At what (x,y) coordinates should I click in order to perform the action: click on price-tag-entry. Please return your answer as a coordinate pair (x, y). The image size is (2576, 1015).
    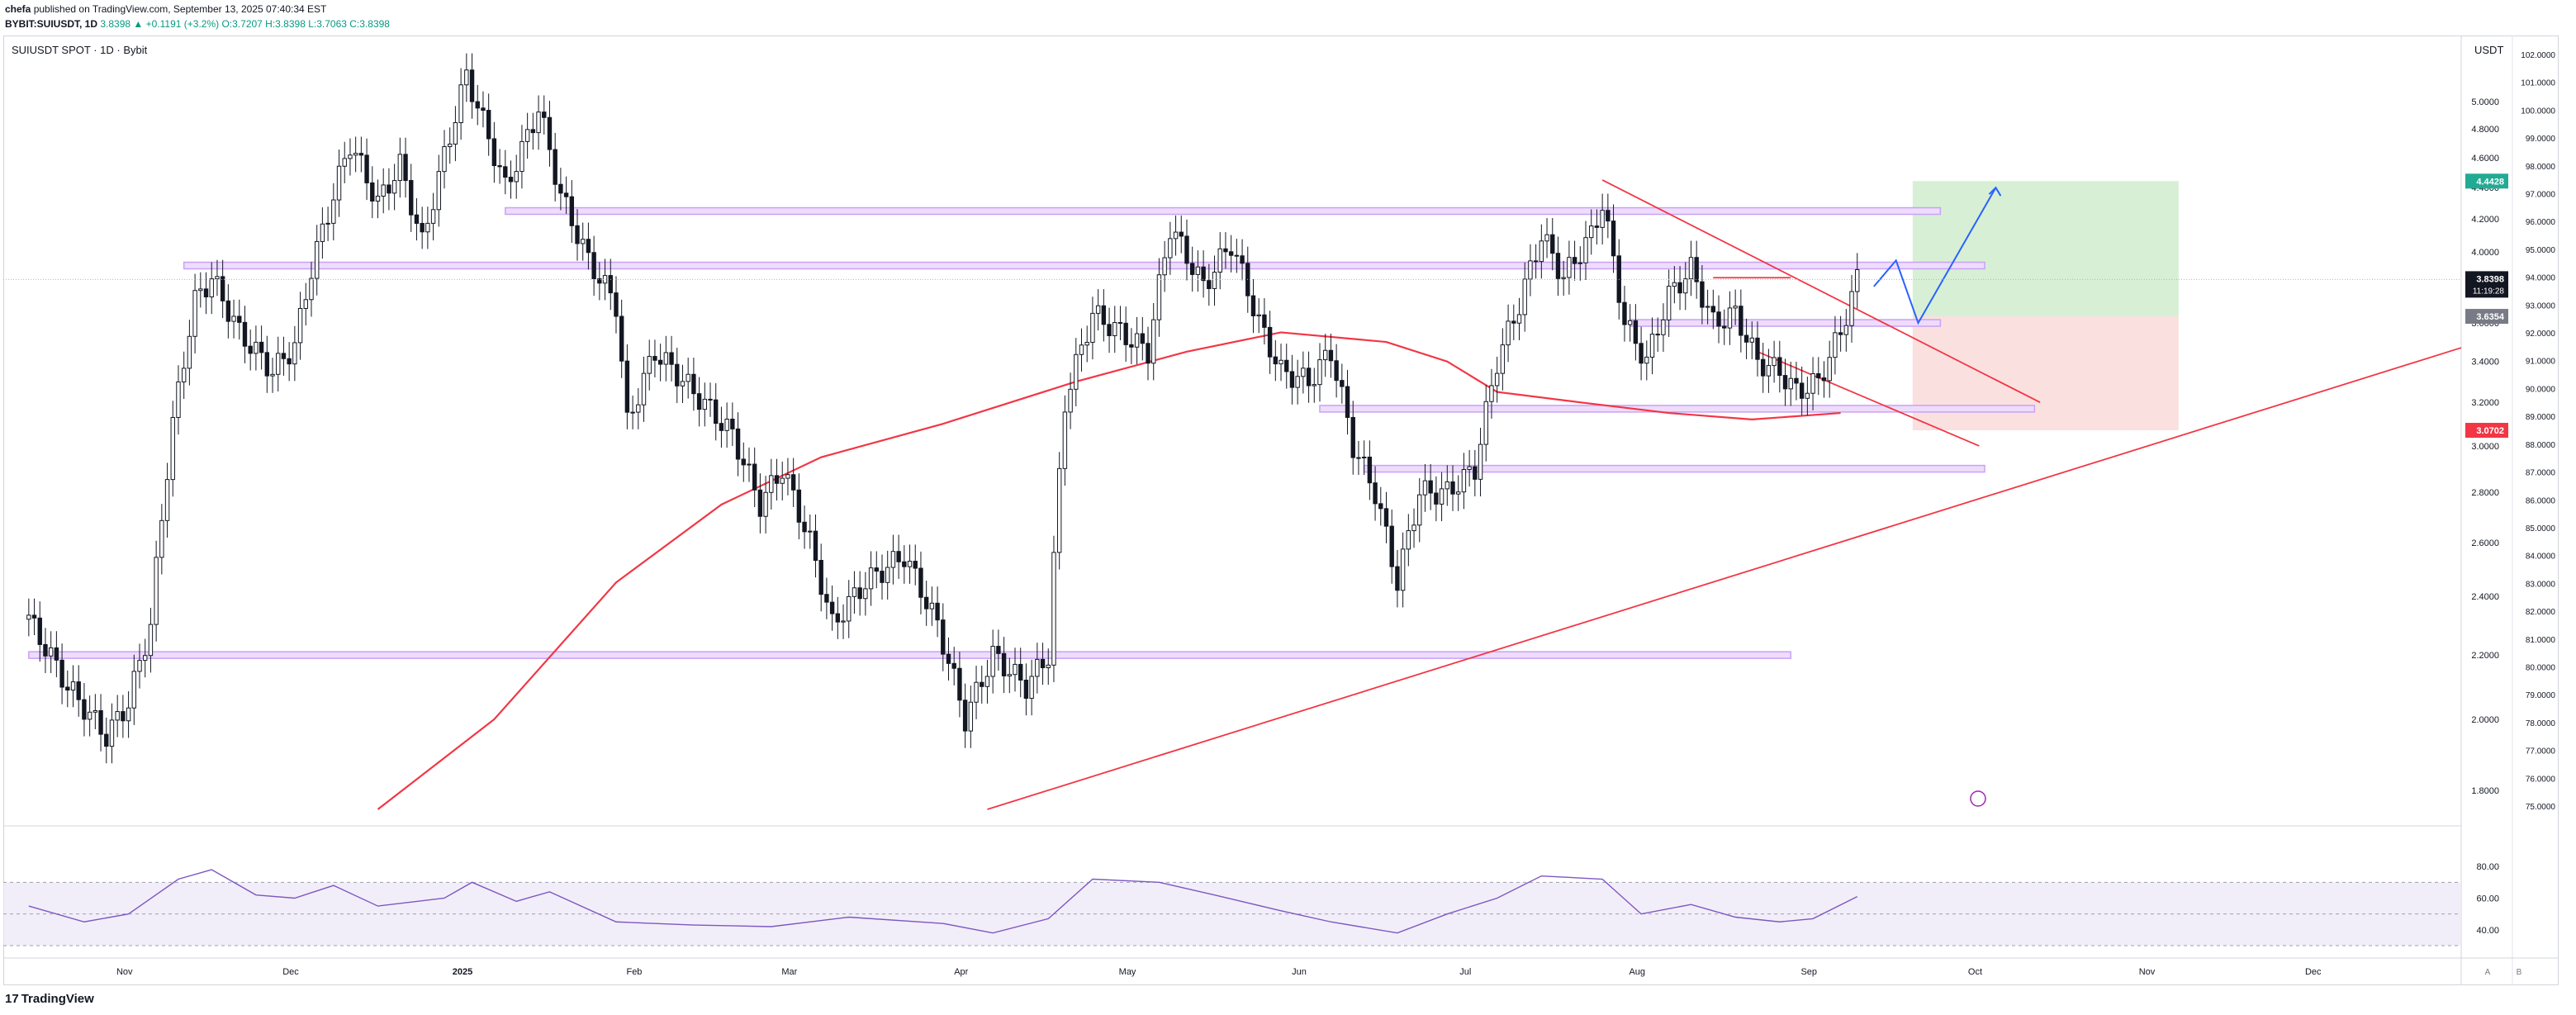
    Looking at the image, I should click on (2486, 317).